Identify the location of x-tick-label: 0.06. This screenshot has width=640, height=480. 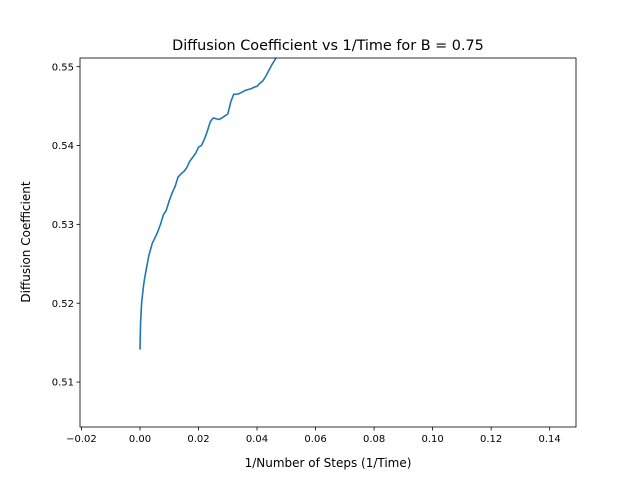
(315, 439).